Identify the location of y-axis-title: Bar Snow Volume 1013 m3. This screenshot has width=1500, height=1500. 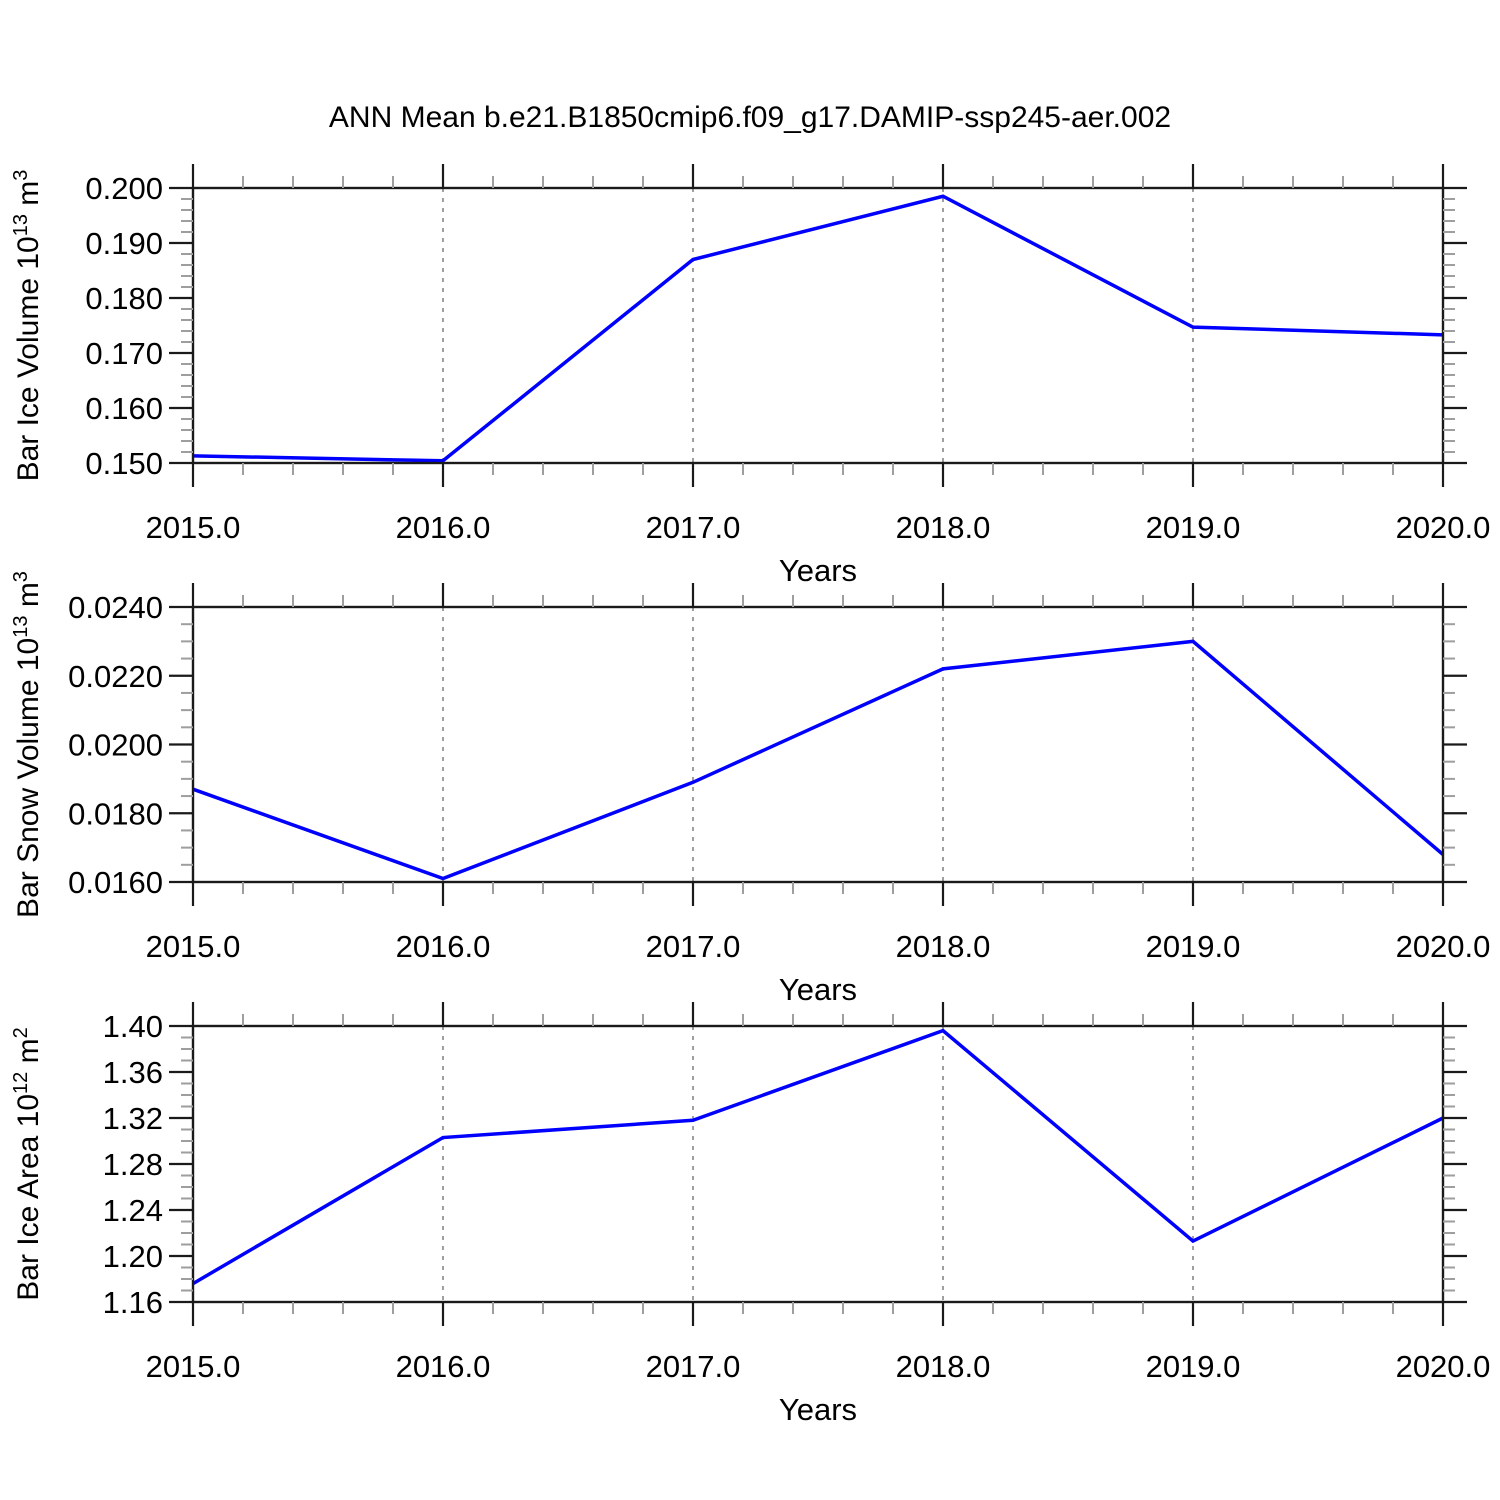
(27, 744).